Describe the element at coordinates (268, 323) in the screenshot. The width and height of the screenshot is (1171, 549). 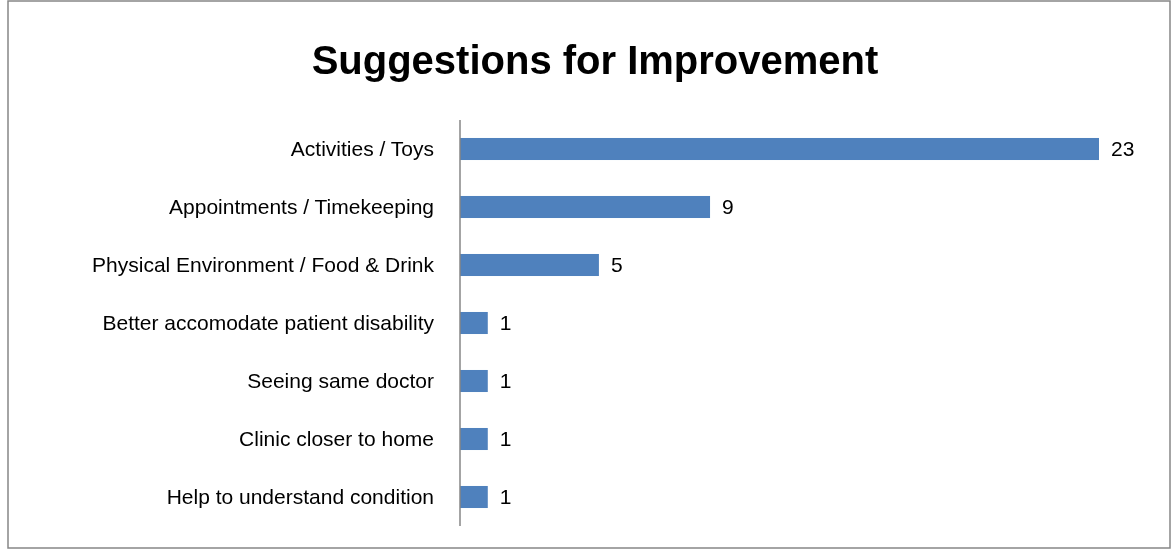
I see `y-tick-label: Better accomodate patient disability` at that location.